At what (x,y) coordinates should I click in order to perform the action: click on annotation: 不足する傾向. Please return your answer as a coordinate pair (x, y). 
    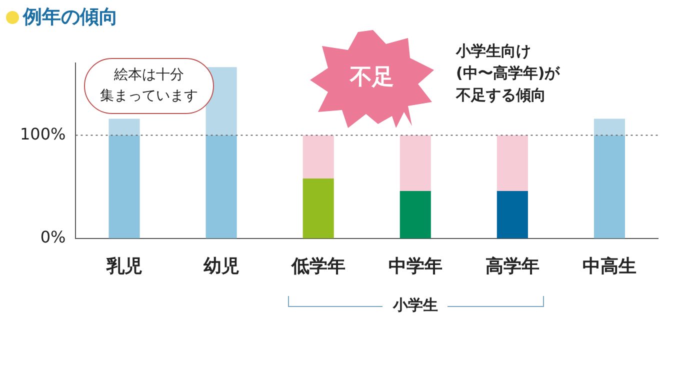
    Looking at the image, I should click on (501, 95).